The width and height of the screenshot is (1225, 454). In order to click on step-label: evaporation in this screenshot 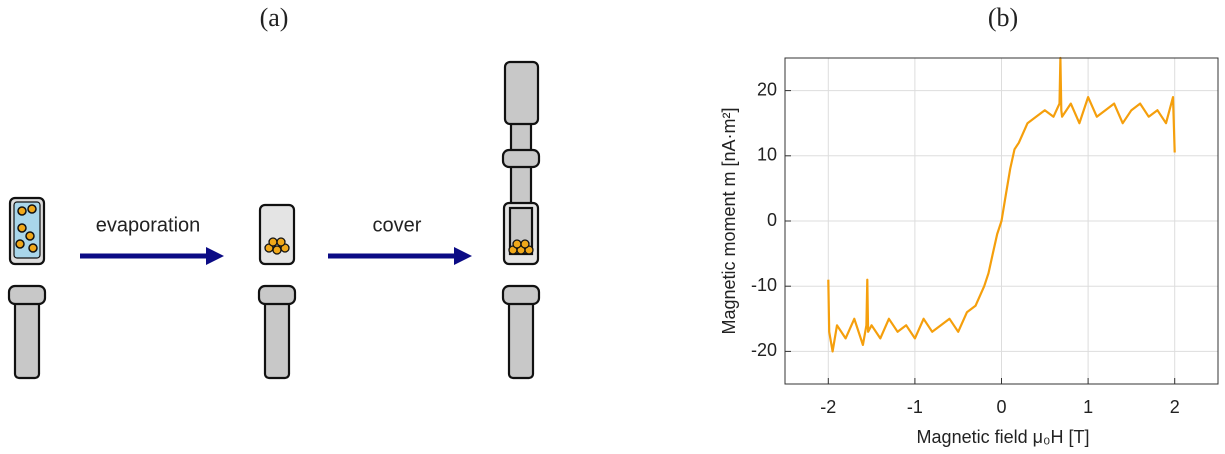, I will do `click(148, 225)`.